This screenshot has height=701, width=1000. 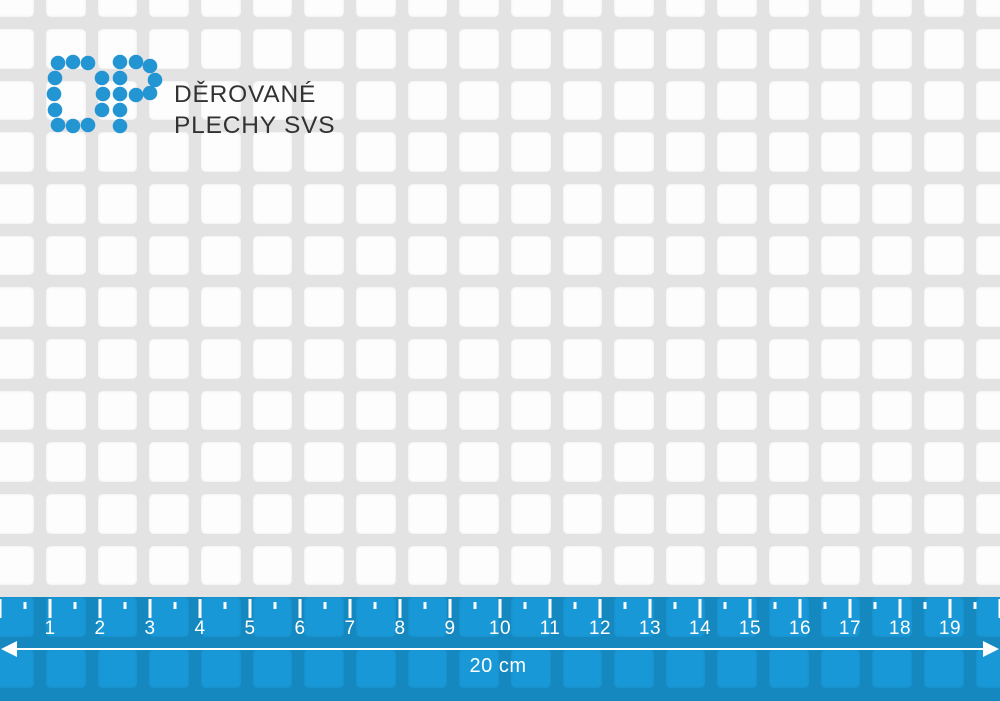 What do you see at coordinates (9, 648) in the screenshot?
I see `arrow-left-icon` at bounding box center [9, 648].